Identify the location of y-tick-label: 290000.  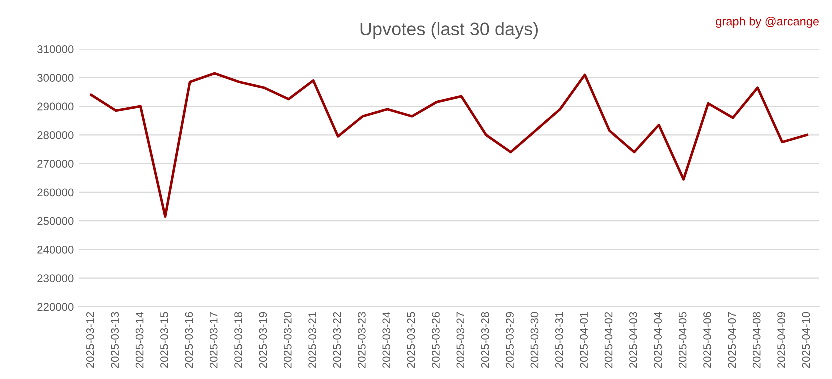
(56, 106).